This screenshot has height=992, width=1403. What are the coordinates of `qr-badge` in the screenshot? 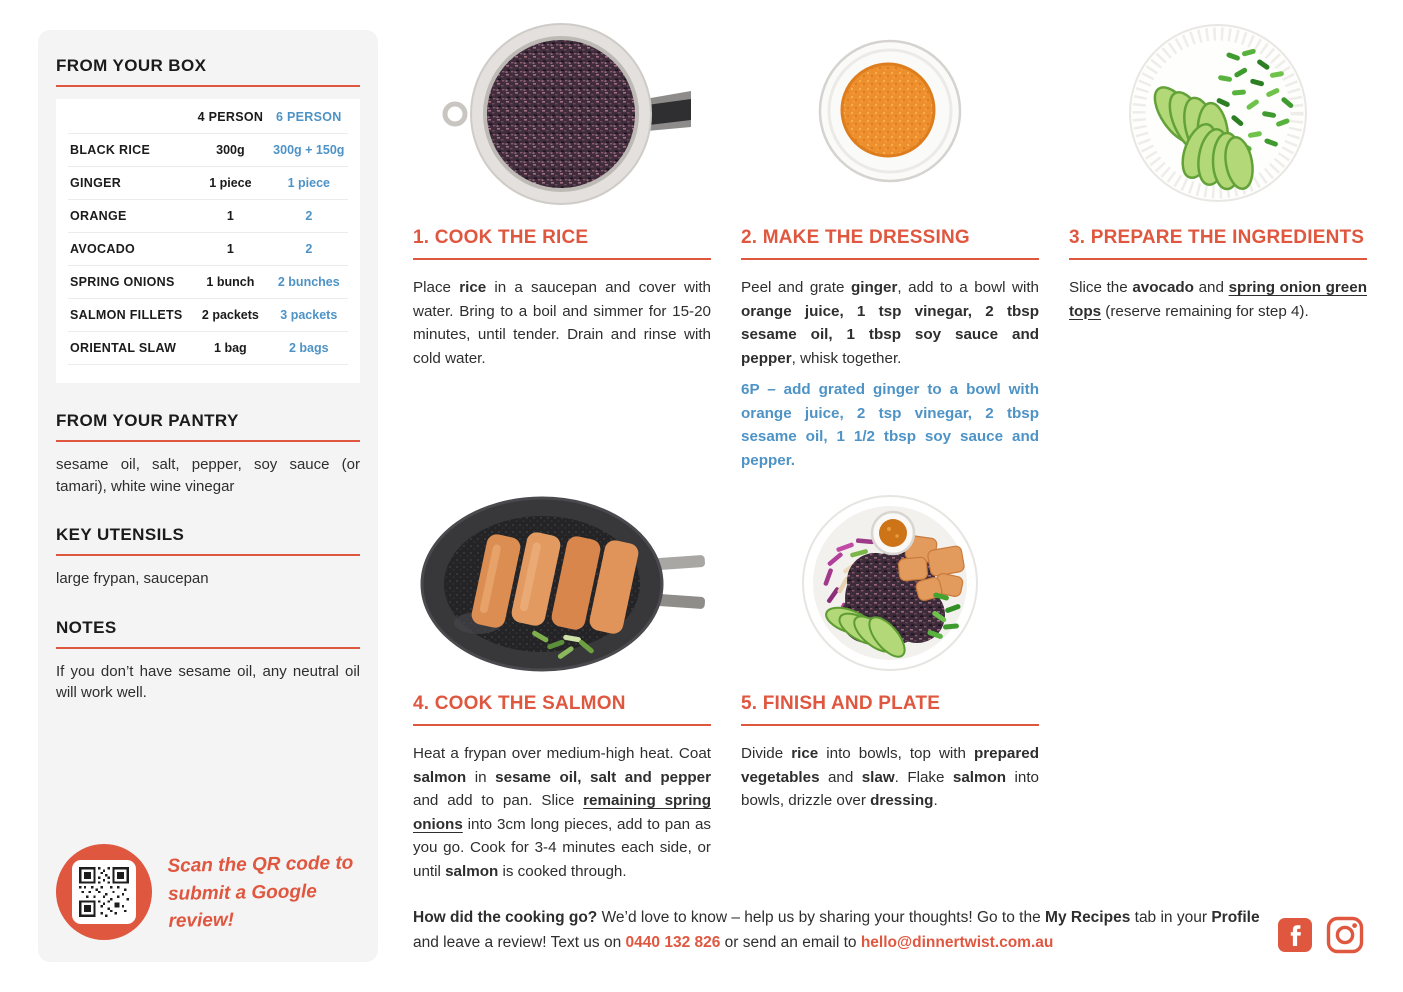 It's located at (104, 892).